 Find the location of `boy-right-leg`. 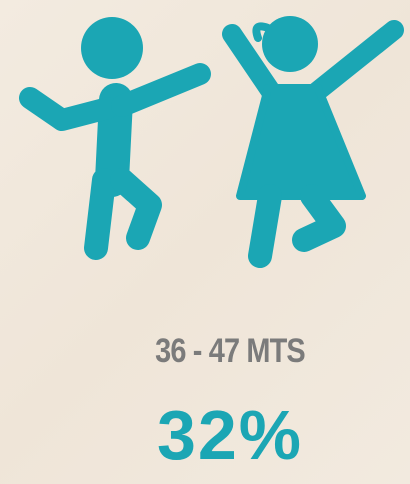

boy-right-leg is located at coordinates (136, 209).